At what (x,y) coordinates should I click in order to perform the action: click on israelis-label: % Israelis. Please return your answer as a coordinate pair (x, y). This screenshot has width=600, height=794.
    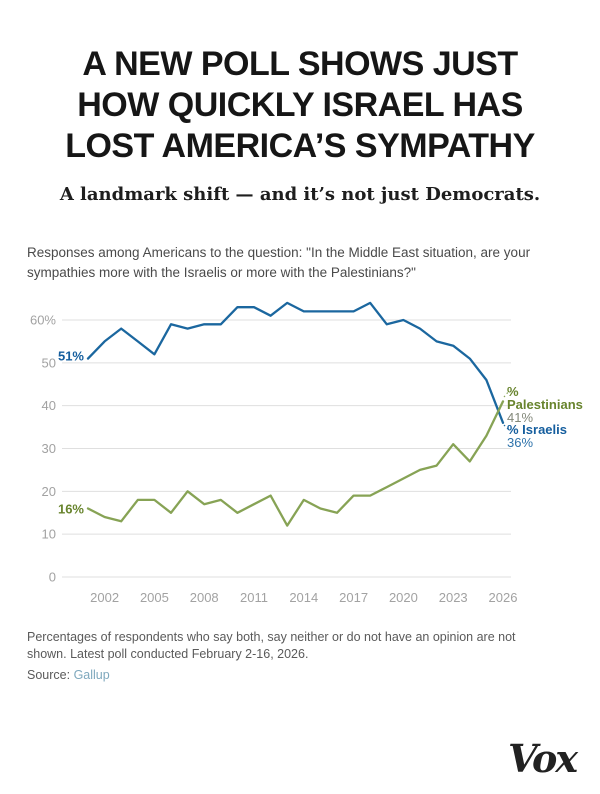
    Looking at the image, I should click on (537, 429).